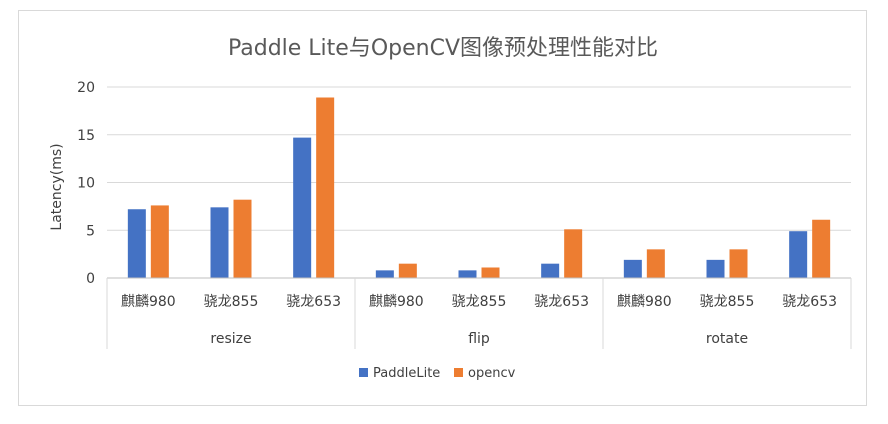 The image size is (888, 424). Describe the element at coordinates (443, 48) in the screenshot. I see `chart-title: Paddle Lite与OpenCV图像预处理性能对比` at that location.